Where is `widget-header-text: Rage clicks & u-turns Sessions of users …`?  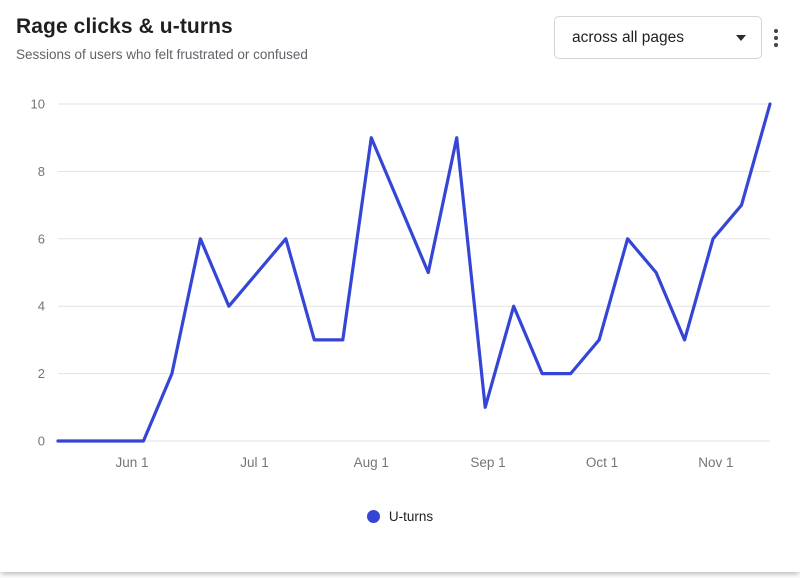 widget-header-text: Rage clicks & u-turns Sessions of users … is located at coordinates (162, 38).